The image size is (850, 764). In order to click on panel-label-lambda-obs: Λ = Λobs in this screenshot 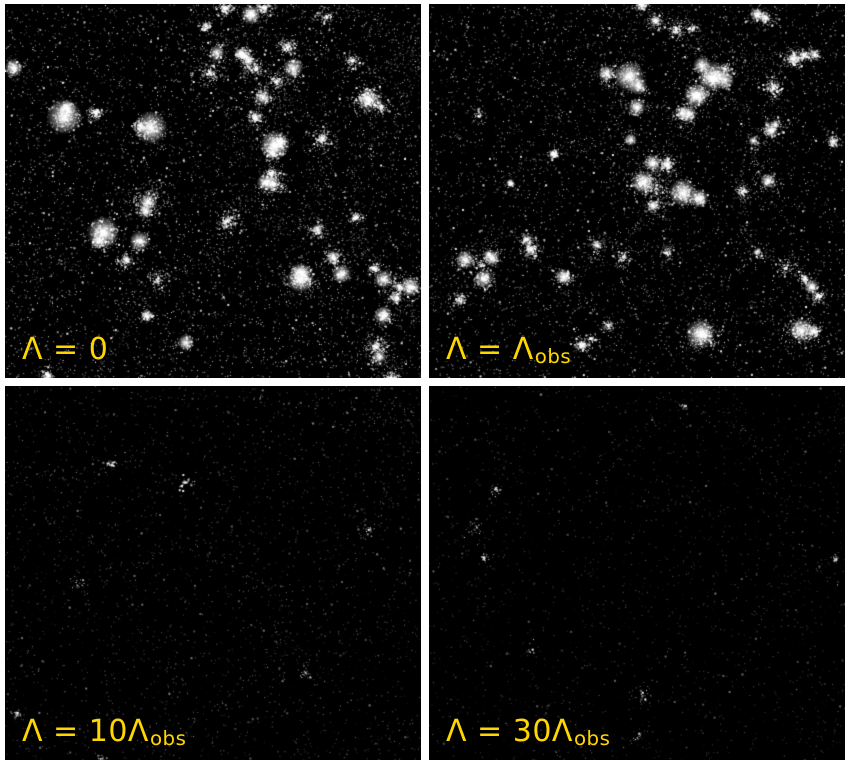, I will do `click(509, 350)`.